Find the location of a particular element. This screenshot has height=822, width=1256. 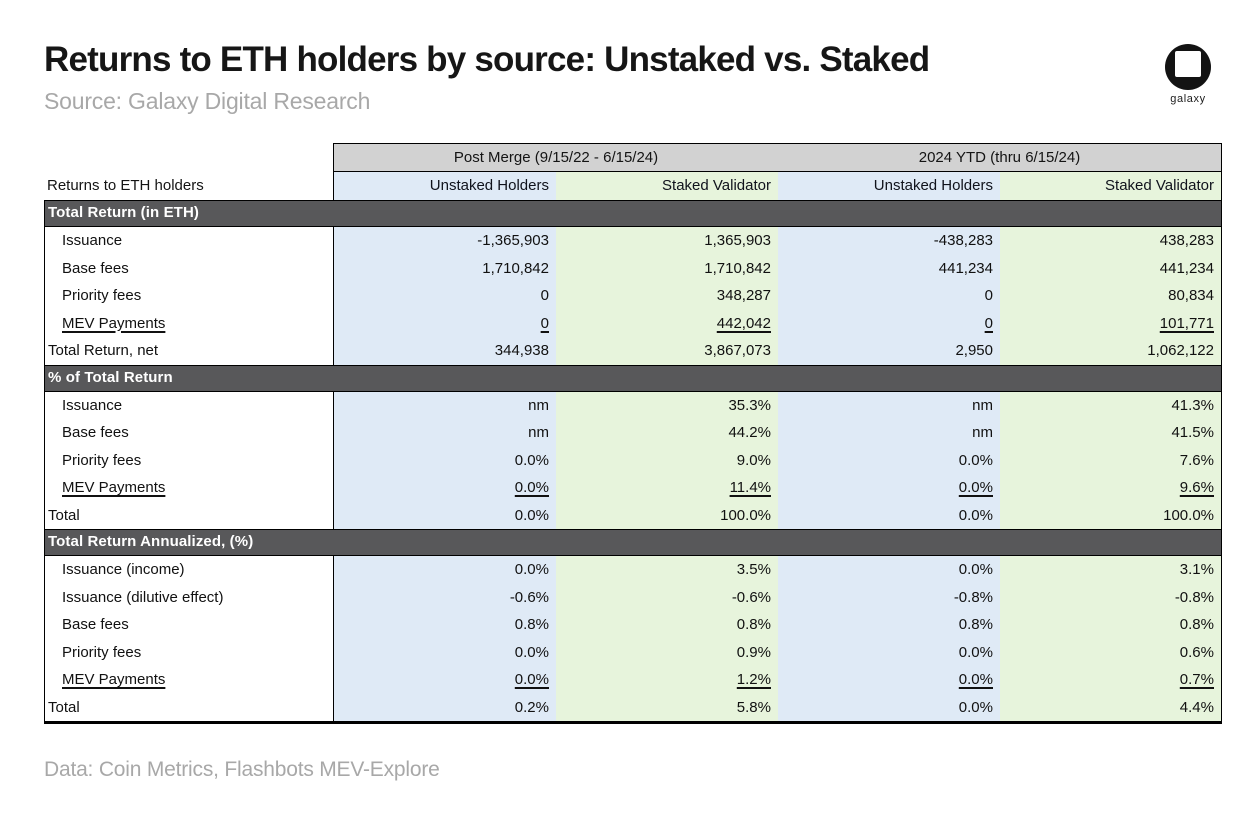

col-header-postmerge-staked: Staked Validator is located at coordinates (667, 186).